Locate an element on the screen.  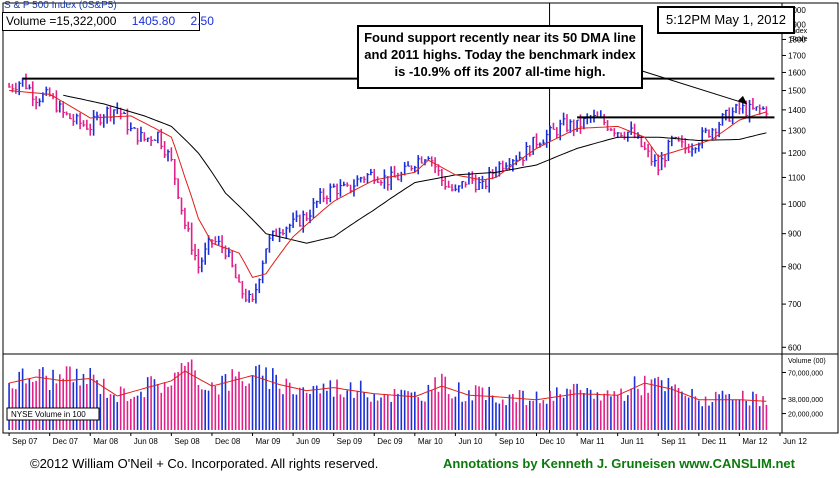
y-tick-label: 600 is located at coordinates (795, 347).